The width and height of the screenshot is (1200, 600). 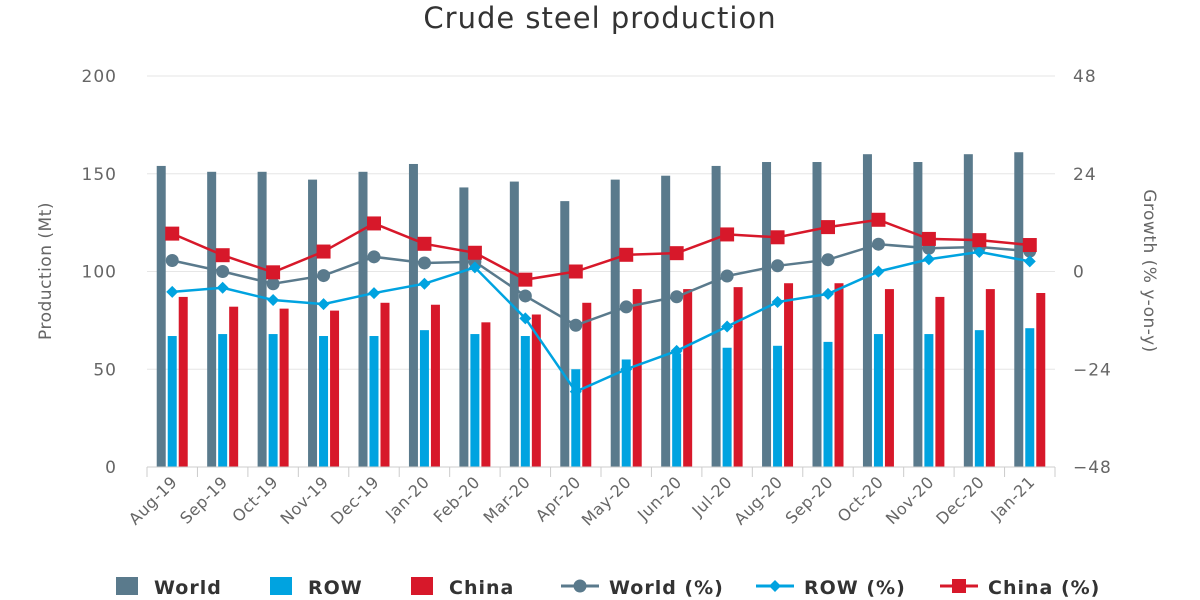 What do you see at coordinates (1044, 588) in the screenshot?
I see `legend-label-china: China (%)` at bounding box center [1044, 588].